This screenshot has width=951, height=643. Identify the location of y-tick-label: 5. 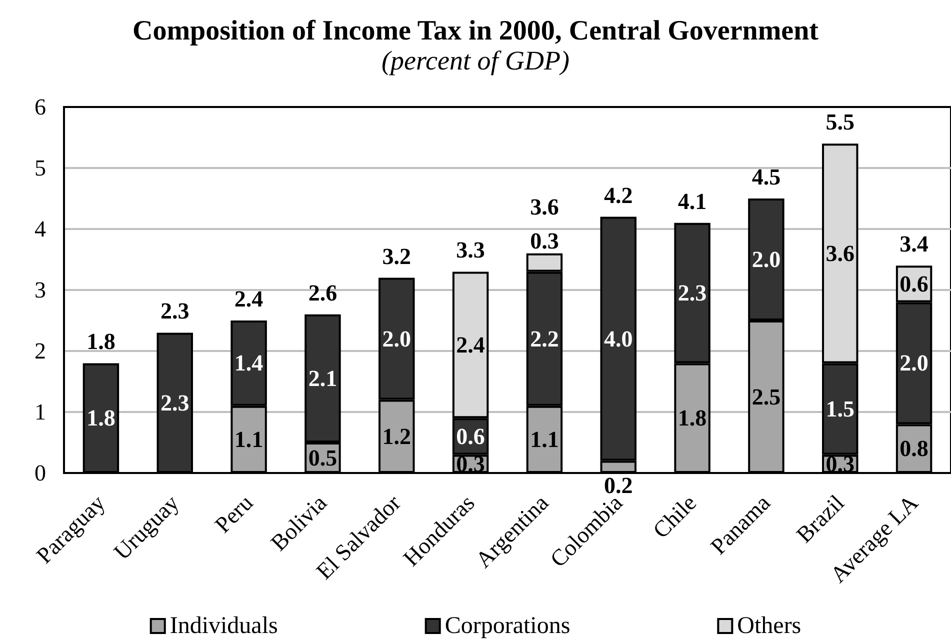
(40, 168).